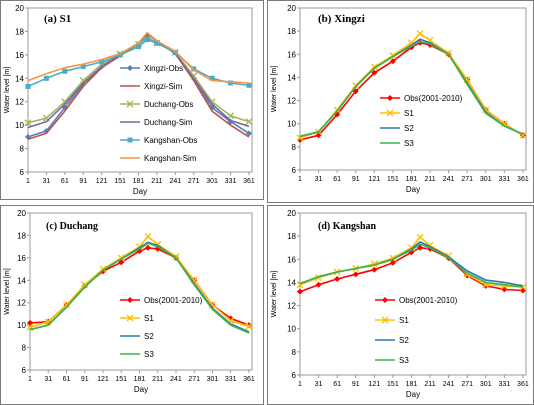  What do you see at coordinates (156, 181) in the screenshot?
I see `x-tick-label: 211` at bounding box center [156, 181].